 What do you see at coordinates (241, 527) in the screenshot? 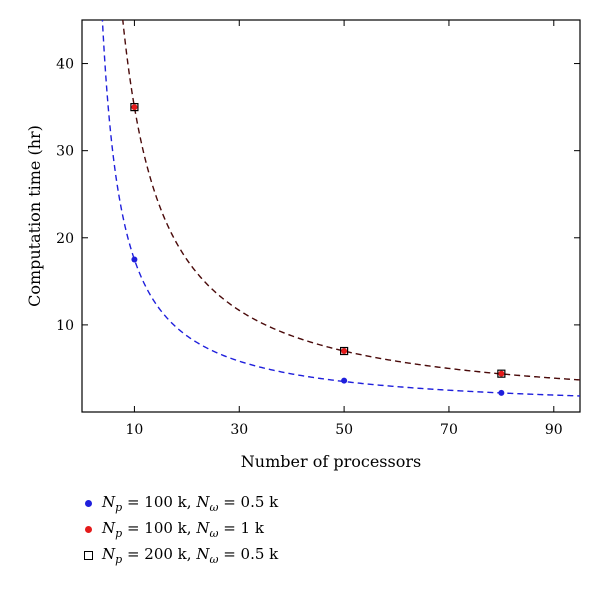
I see `legend-value: = 1 k` at bounding box center [241, 527].